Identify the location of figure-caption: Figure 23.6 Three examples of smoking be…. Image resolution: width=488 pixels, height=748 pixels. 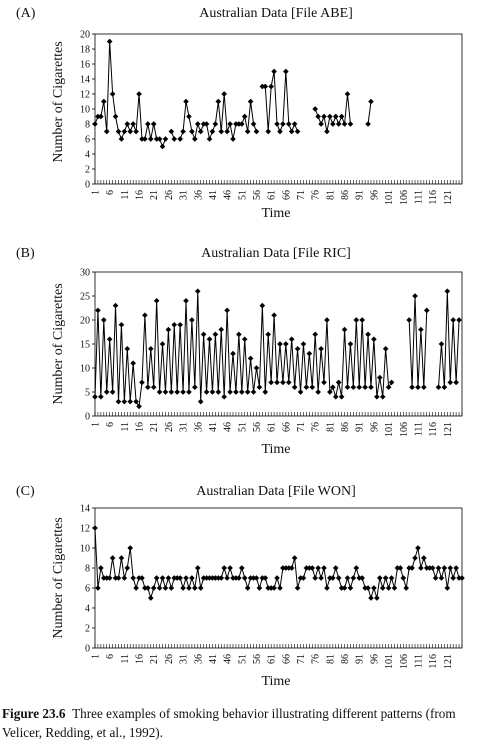
(244, 723).